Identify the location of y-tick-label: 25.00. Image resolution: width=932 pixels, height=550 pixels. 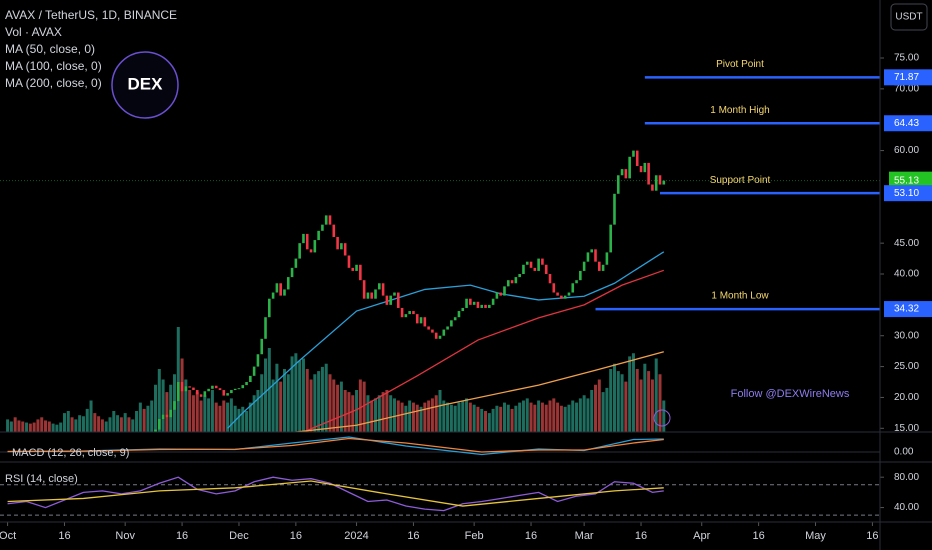
(906, 366).